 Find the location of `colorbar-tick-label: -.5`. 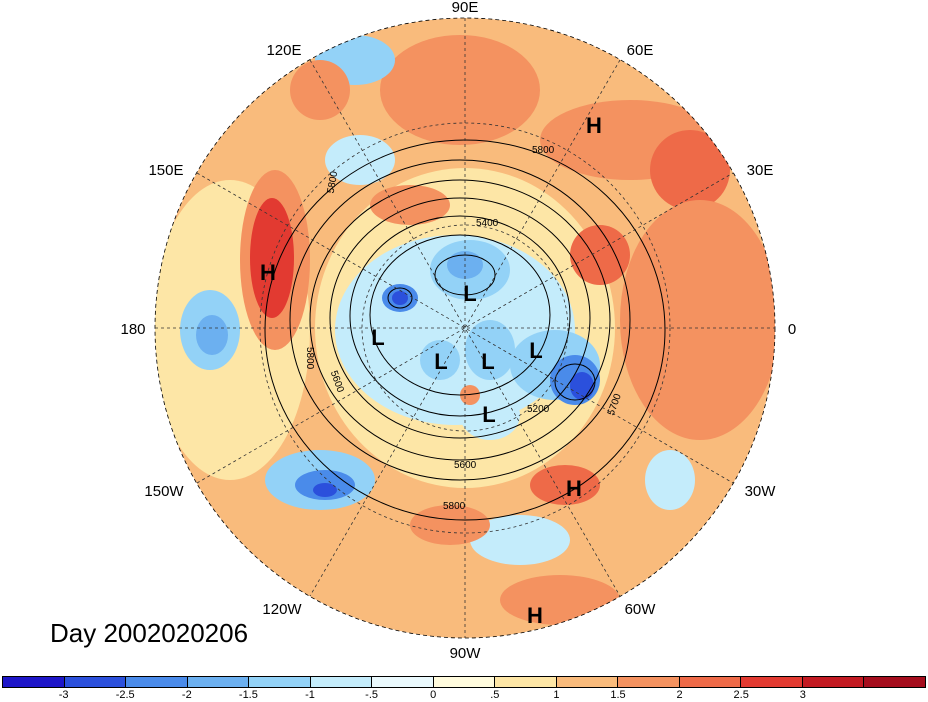

colorbar-tick-label: -.5 is located at coordinates (372, 695).